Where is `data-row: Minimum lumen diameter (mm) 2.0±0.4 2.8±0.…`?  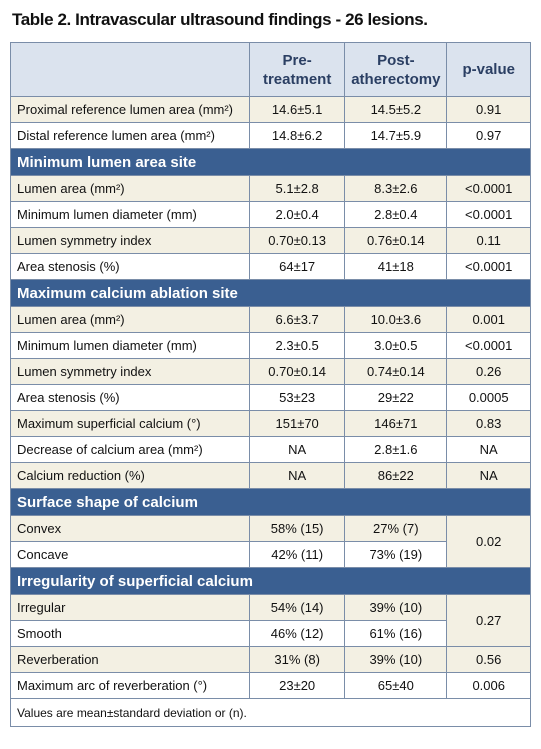
data-row: Minimum lumen diameter (mm) 2.0±0.4 2.8±0.… is located at coordinates (270, 214).